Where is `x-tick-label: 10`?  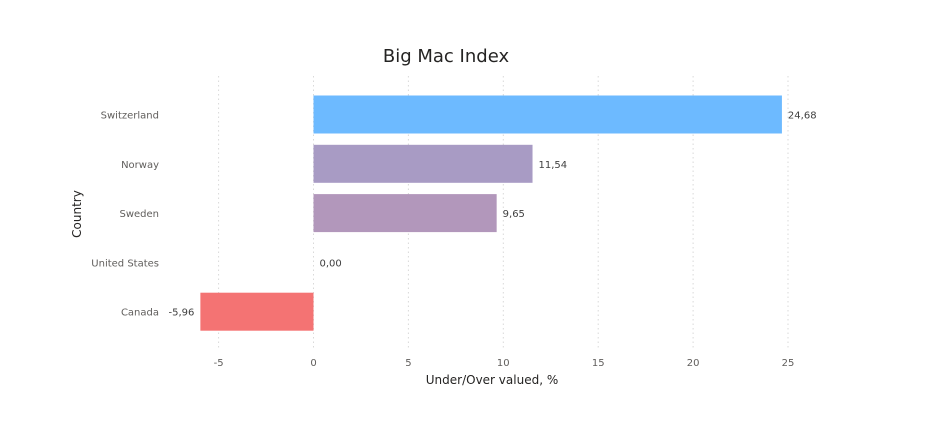
x-tick-label: 10 is located at coordinates (503, 363).